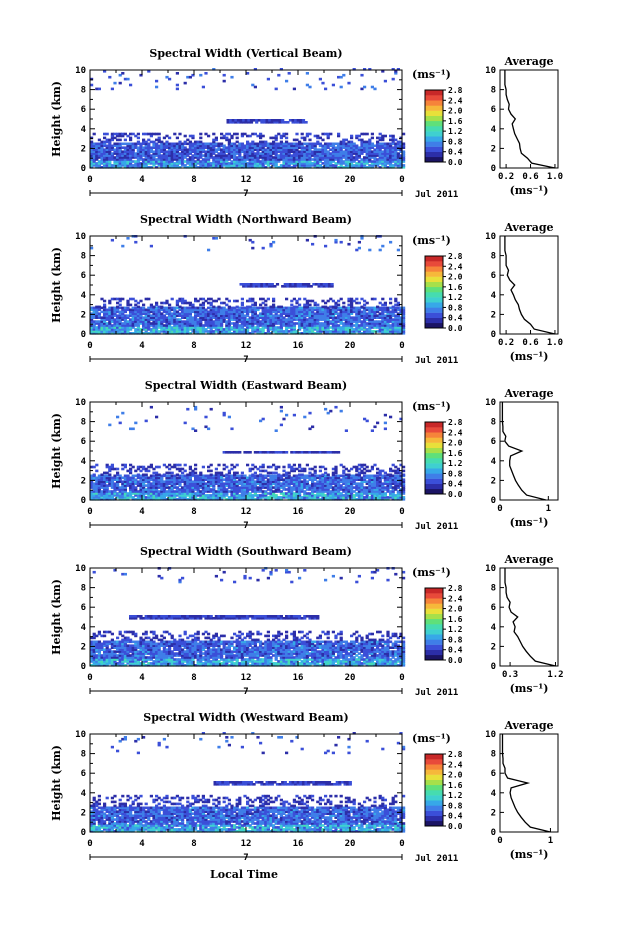 The width and height of the screenshot is (622, 929). Describe the element at coordinates (434, 149) in the screenshot. I see `colorbar-segment` at that location.